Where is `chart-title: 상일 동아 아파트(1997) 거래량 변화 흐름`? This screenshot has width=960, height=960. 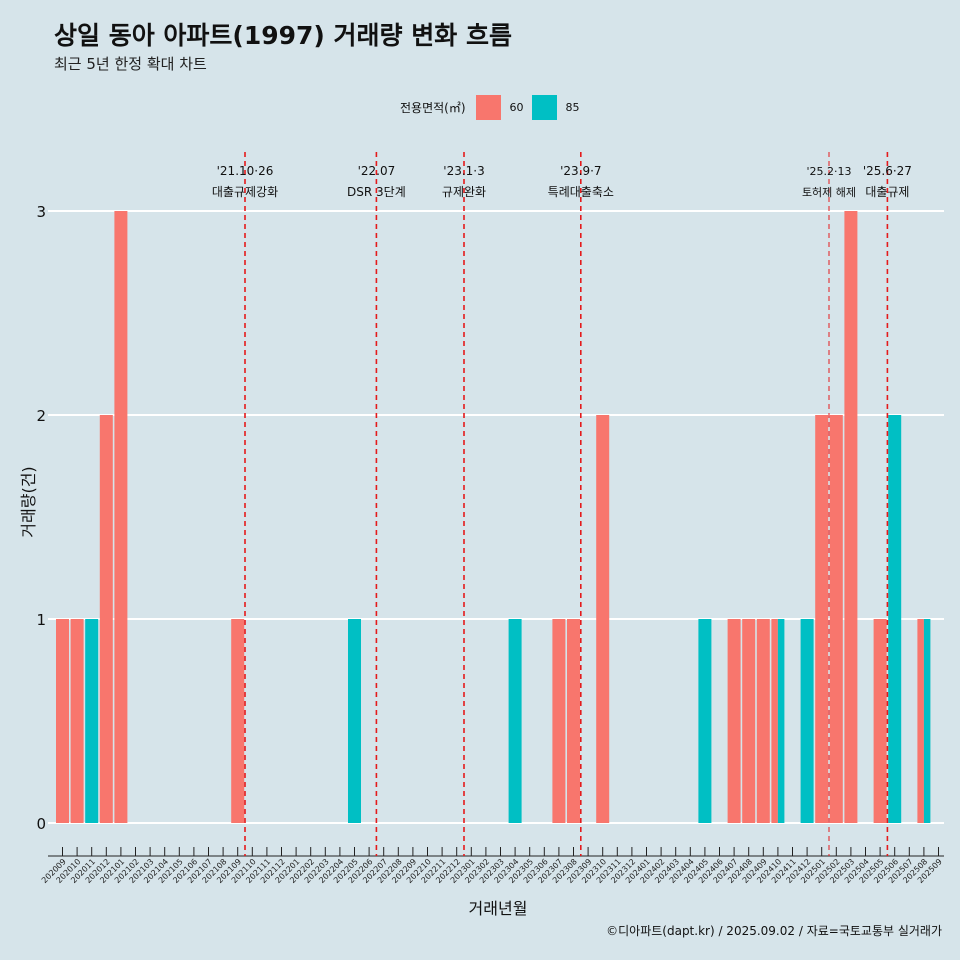 chart-title: 상일 동아 아파트(1997) 거래량 변화 흐름 is located at coordinates (283, 35).